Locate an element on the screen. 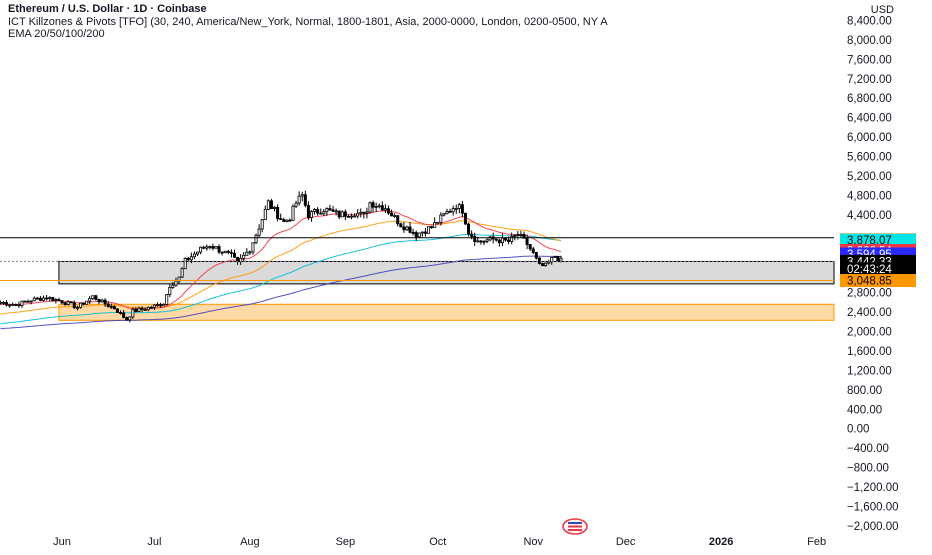 Image resolution: width=932 pixels, height=555 pixels. symbol-title: Ethereum / U.S. Dollar · 1D · Coinbase is located at coordinates (107, 9).